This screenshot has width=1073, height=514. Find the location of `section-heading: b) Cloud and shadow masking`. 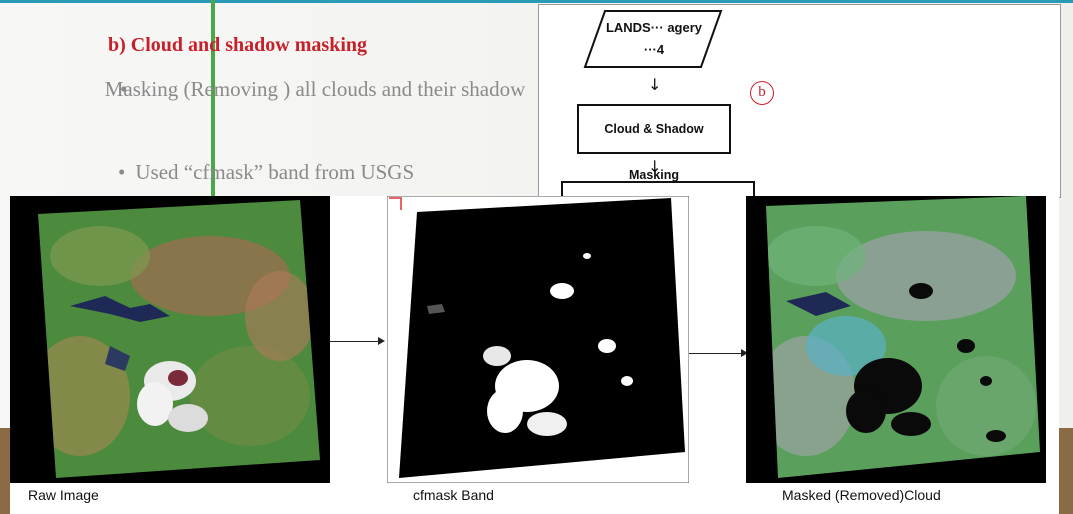

section-heading: b) Cloud and shadow masking is located at coordinates (237, 45).